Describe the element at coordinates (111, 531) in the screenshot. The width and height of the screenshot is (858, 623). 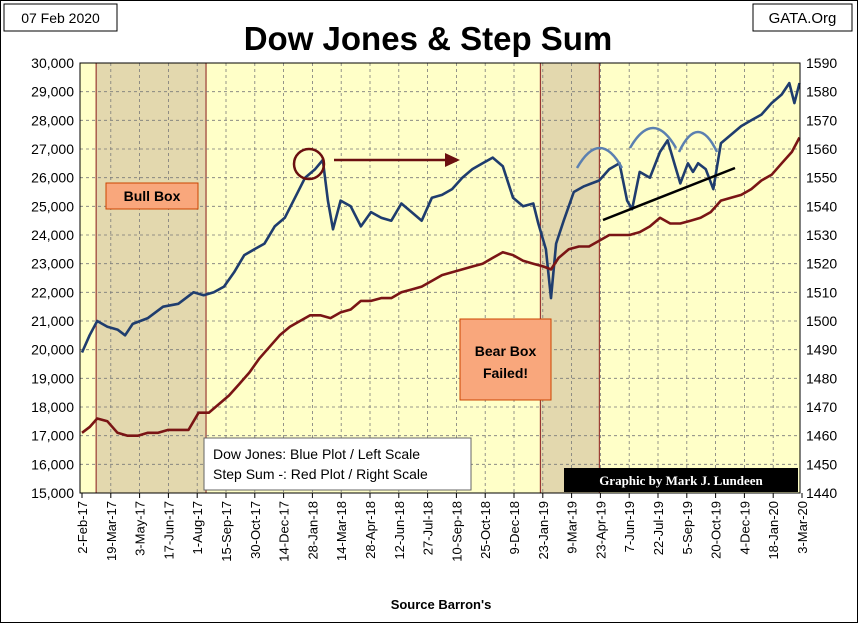
I see `x-tick-label: 19-Mar-17` at that location.